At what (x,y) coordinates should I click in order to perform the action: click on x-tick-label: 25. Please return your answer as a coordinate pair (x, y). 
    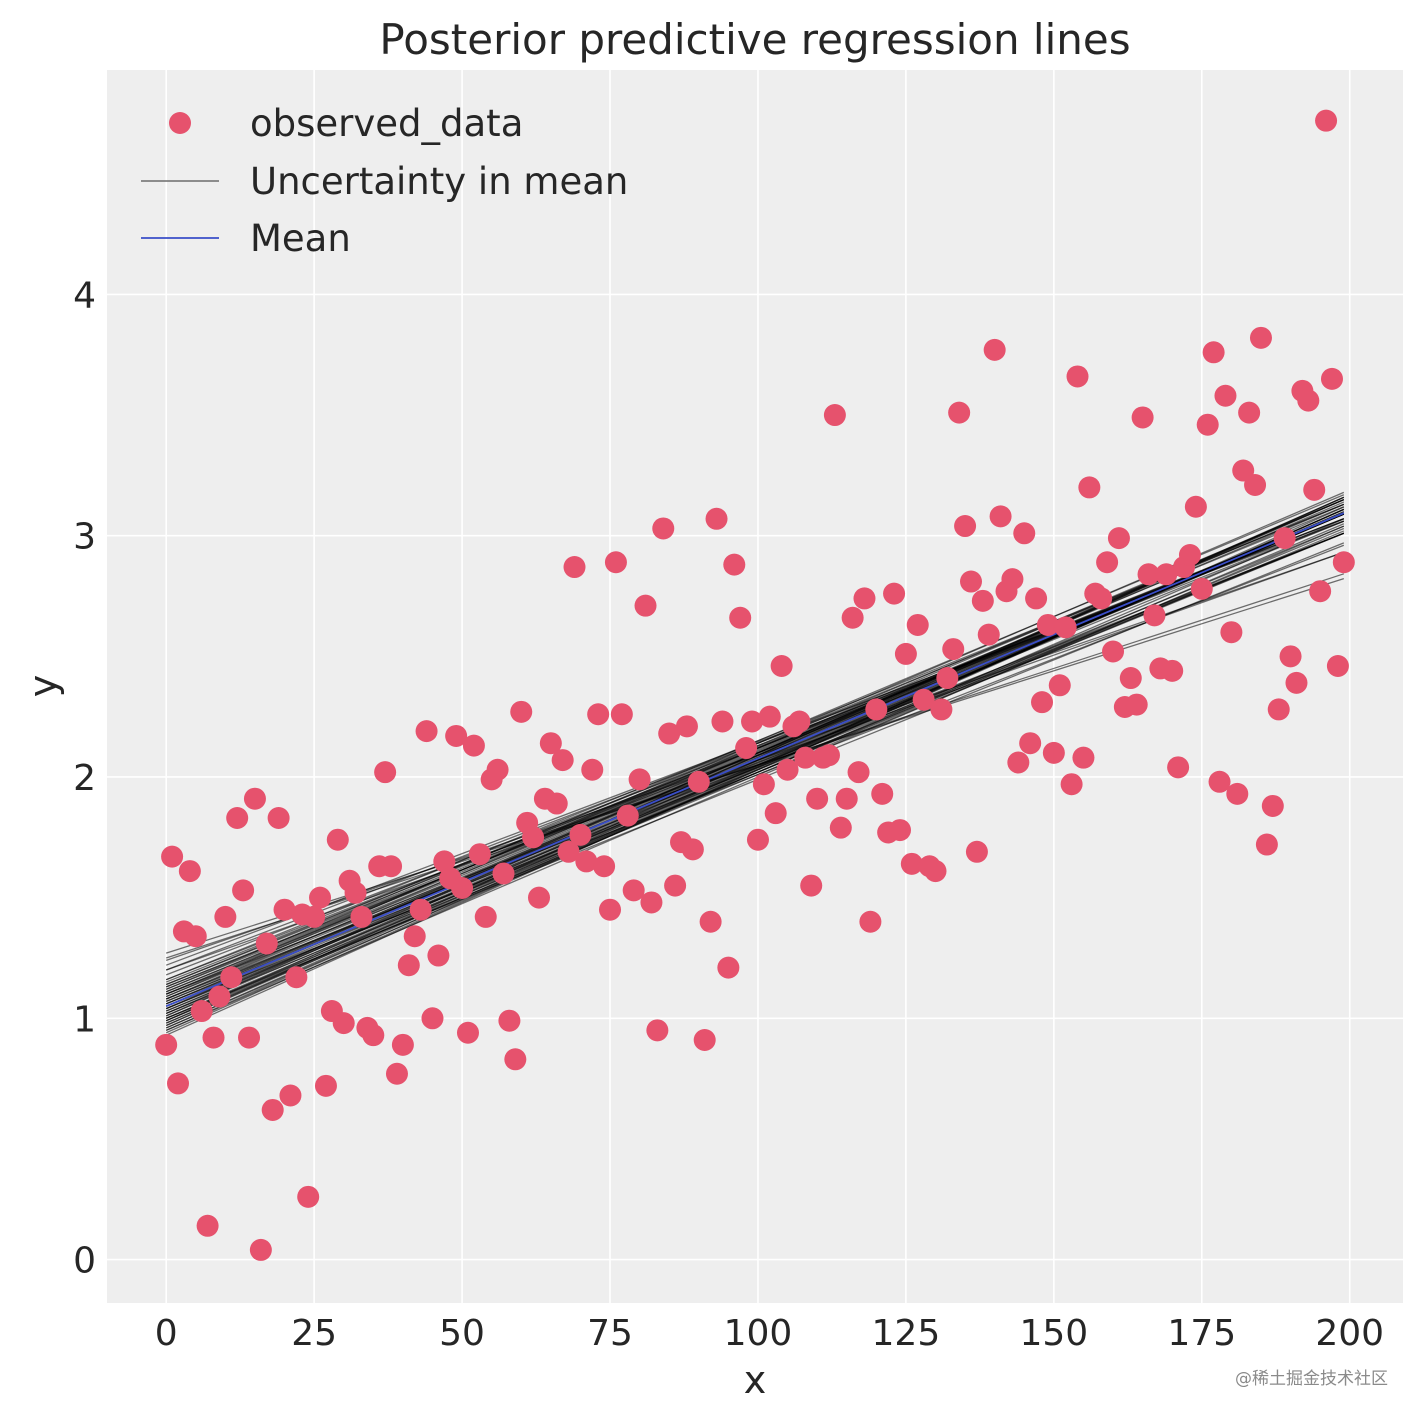
    Looking at the image, I should click on (314, 1333).